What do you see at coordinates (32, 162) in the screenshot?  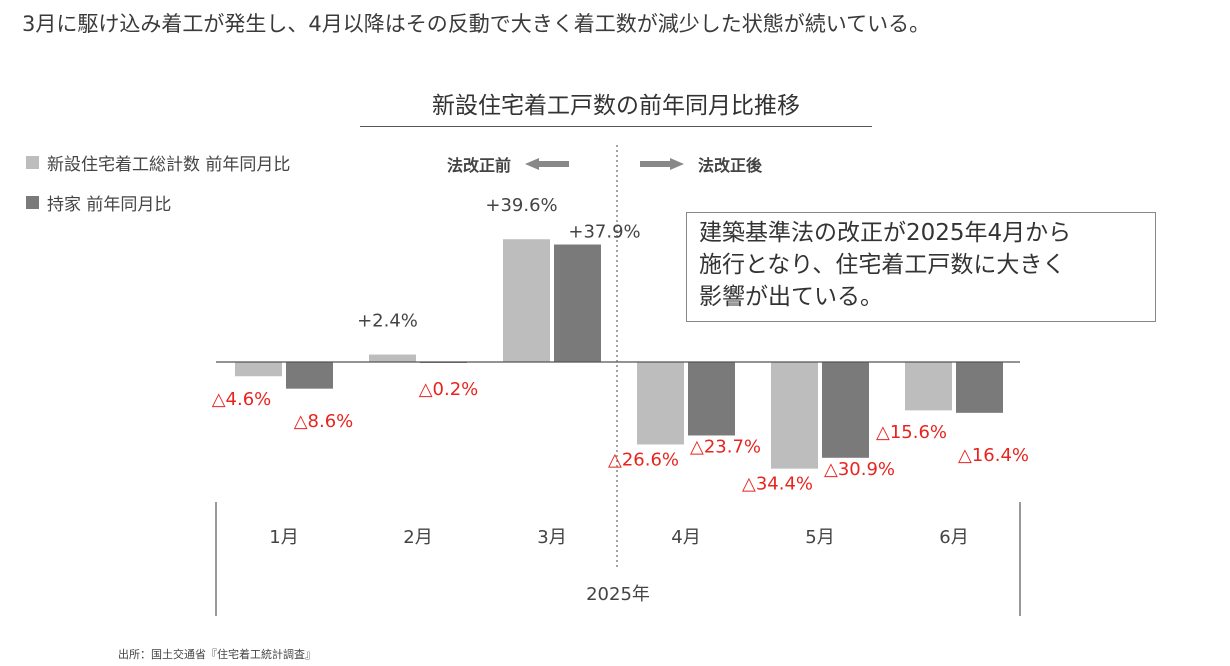 I see `legend-swatch-total` at bounding box center [32, 162].